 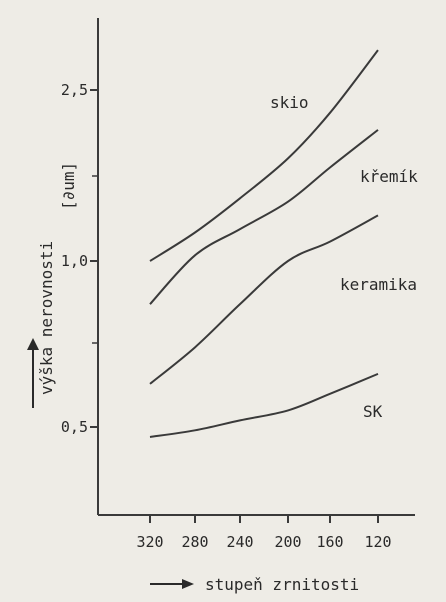 I want to click on x-tick-label: 200, so click(x=287, y=542).